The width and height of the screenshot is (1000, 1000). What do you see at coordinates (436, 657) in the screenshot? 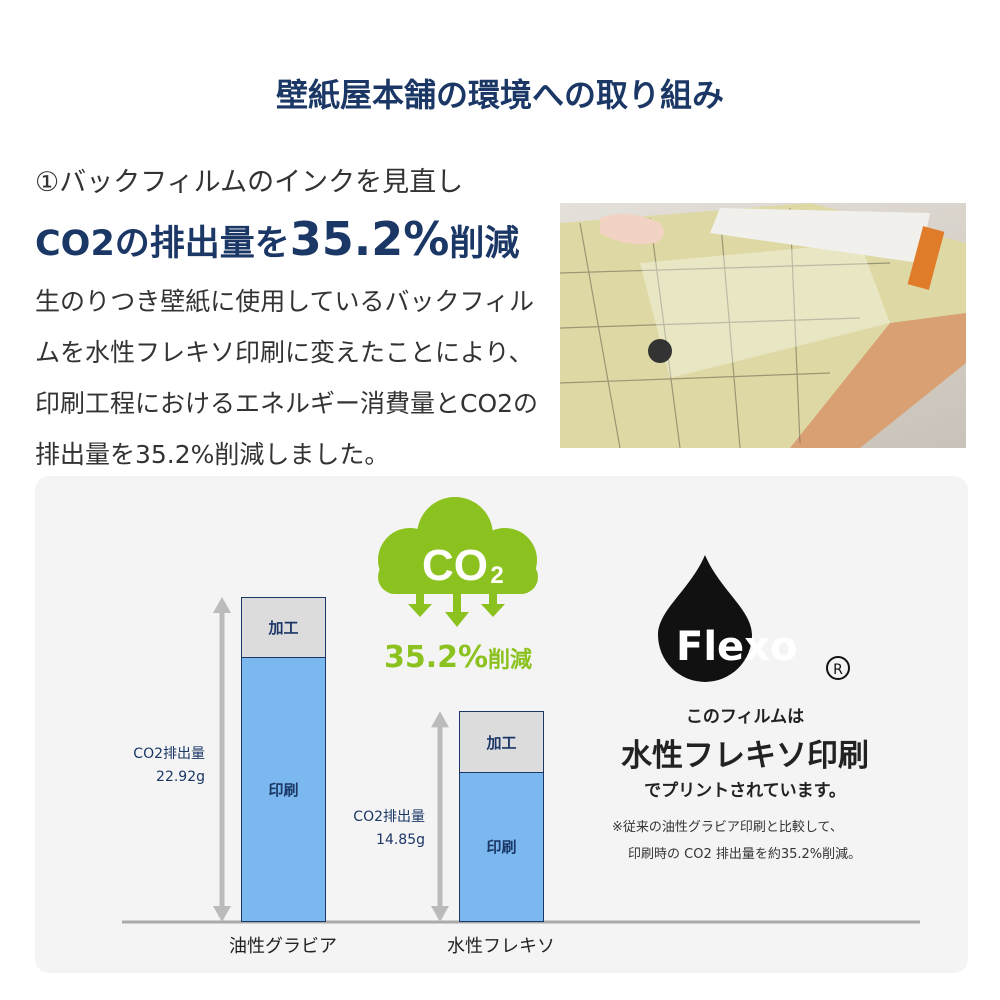
I see `reduction-value: 35.2%` at bounding box center [436, 657].